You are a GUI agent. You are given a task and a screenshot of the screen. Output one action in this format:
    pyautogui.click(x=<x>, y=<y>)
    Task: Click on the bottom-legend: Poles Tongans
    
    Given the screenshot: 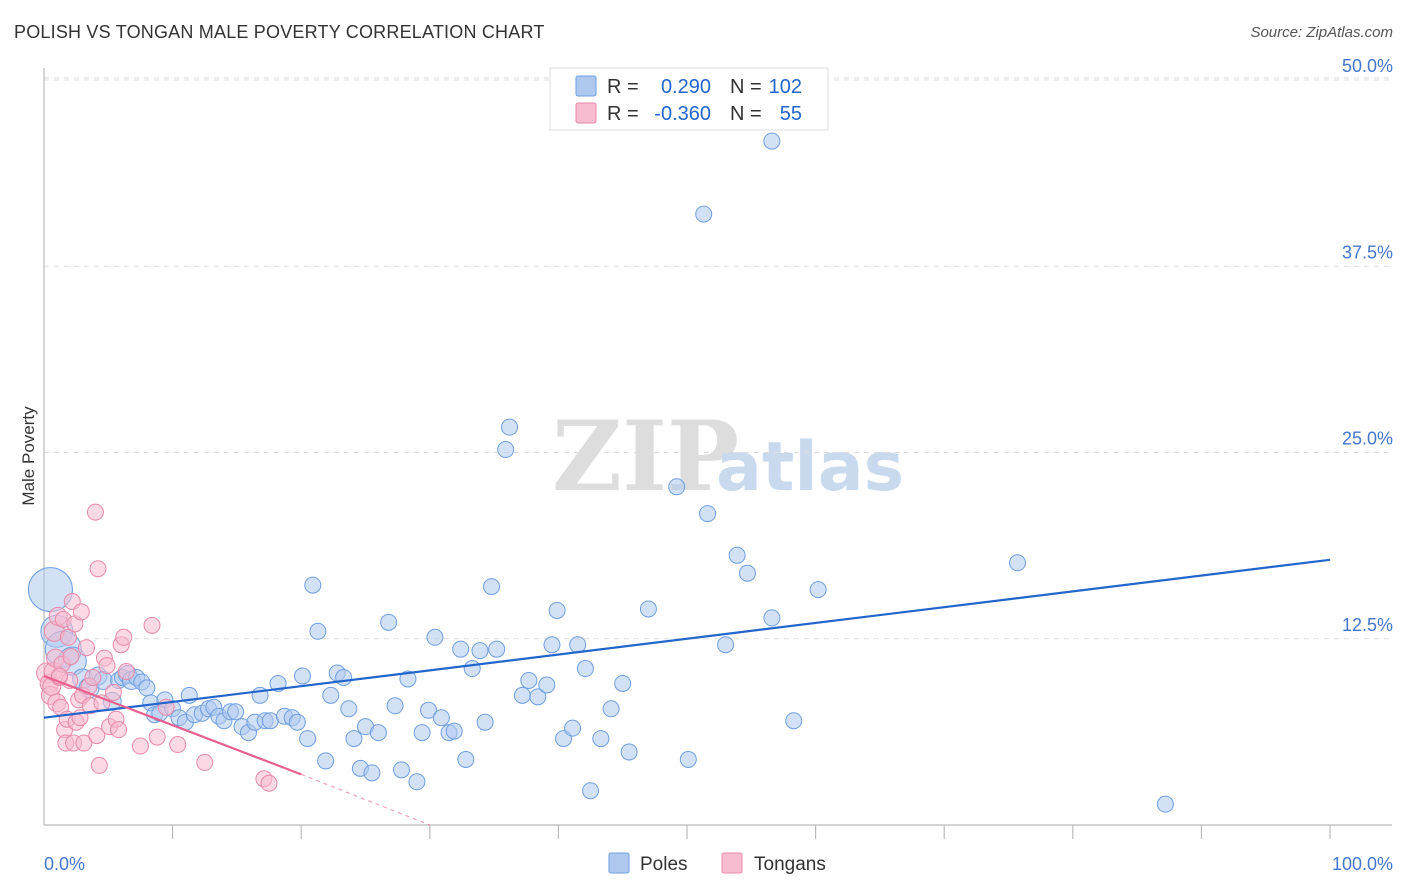 What is the action you would take?
    pyautogui.click(x=717, y=863)
    